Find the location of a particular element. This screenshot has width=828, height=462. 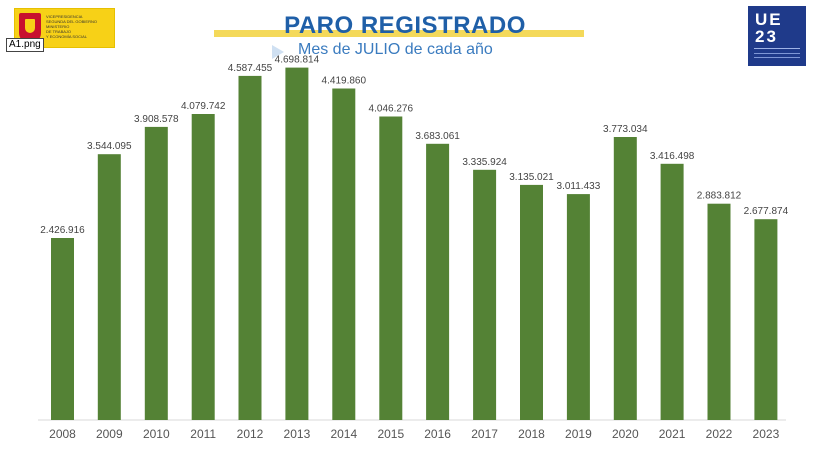

data-label-2022: 2.883.812 is located at coordinates (719, 196).